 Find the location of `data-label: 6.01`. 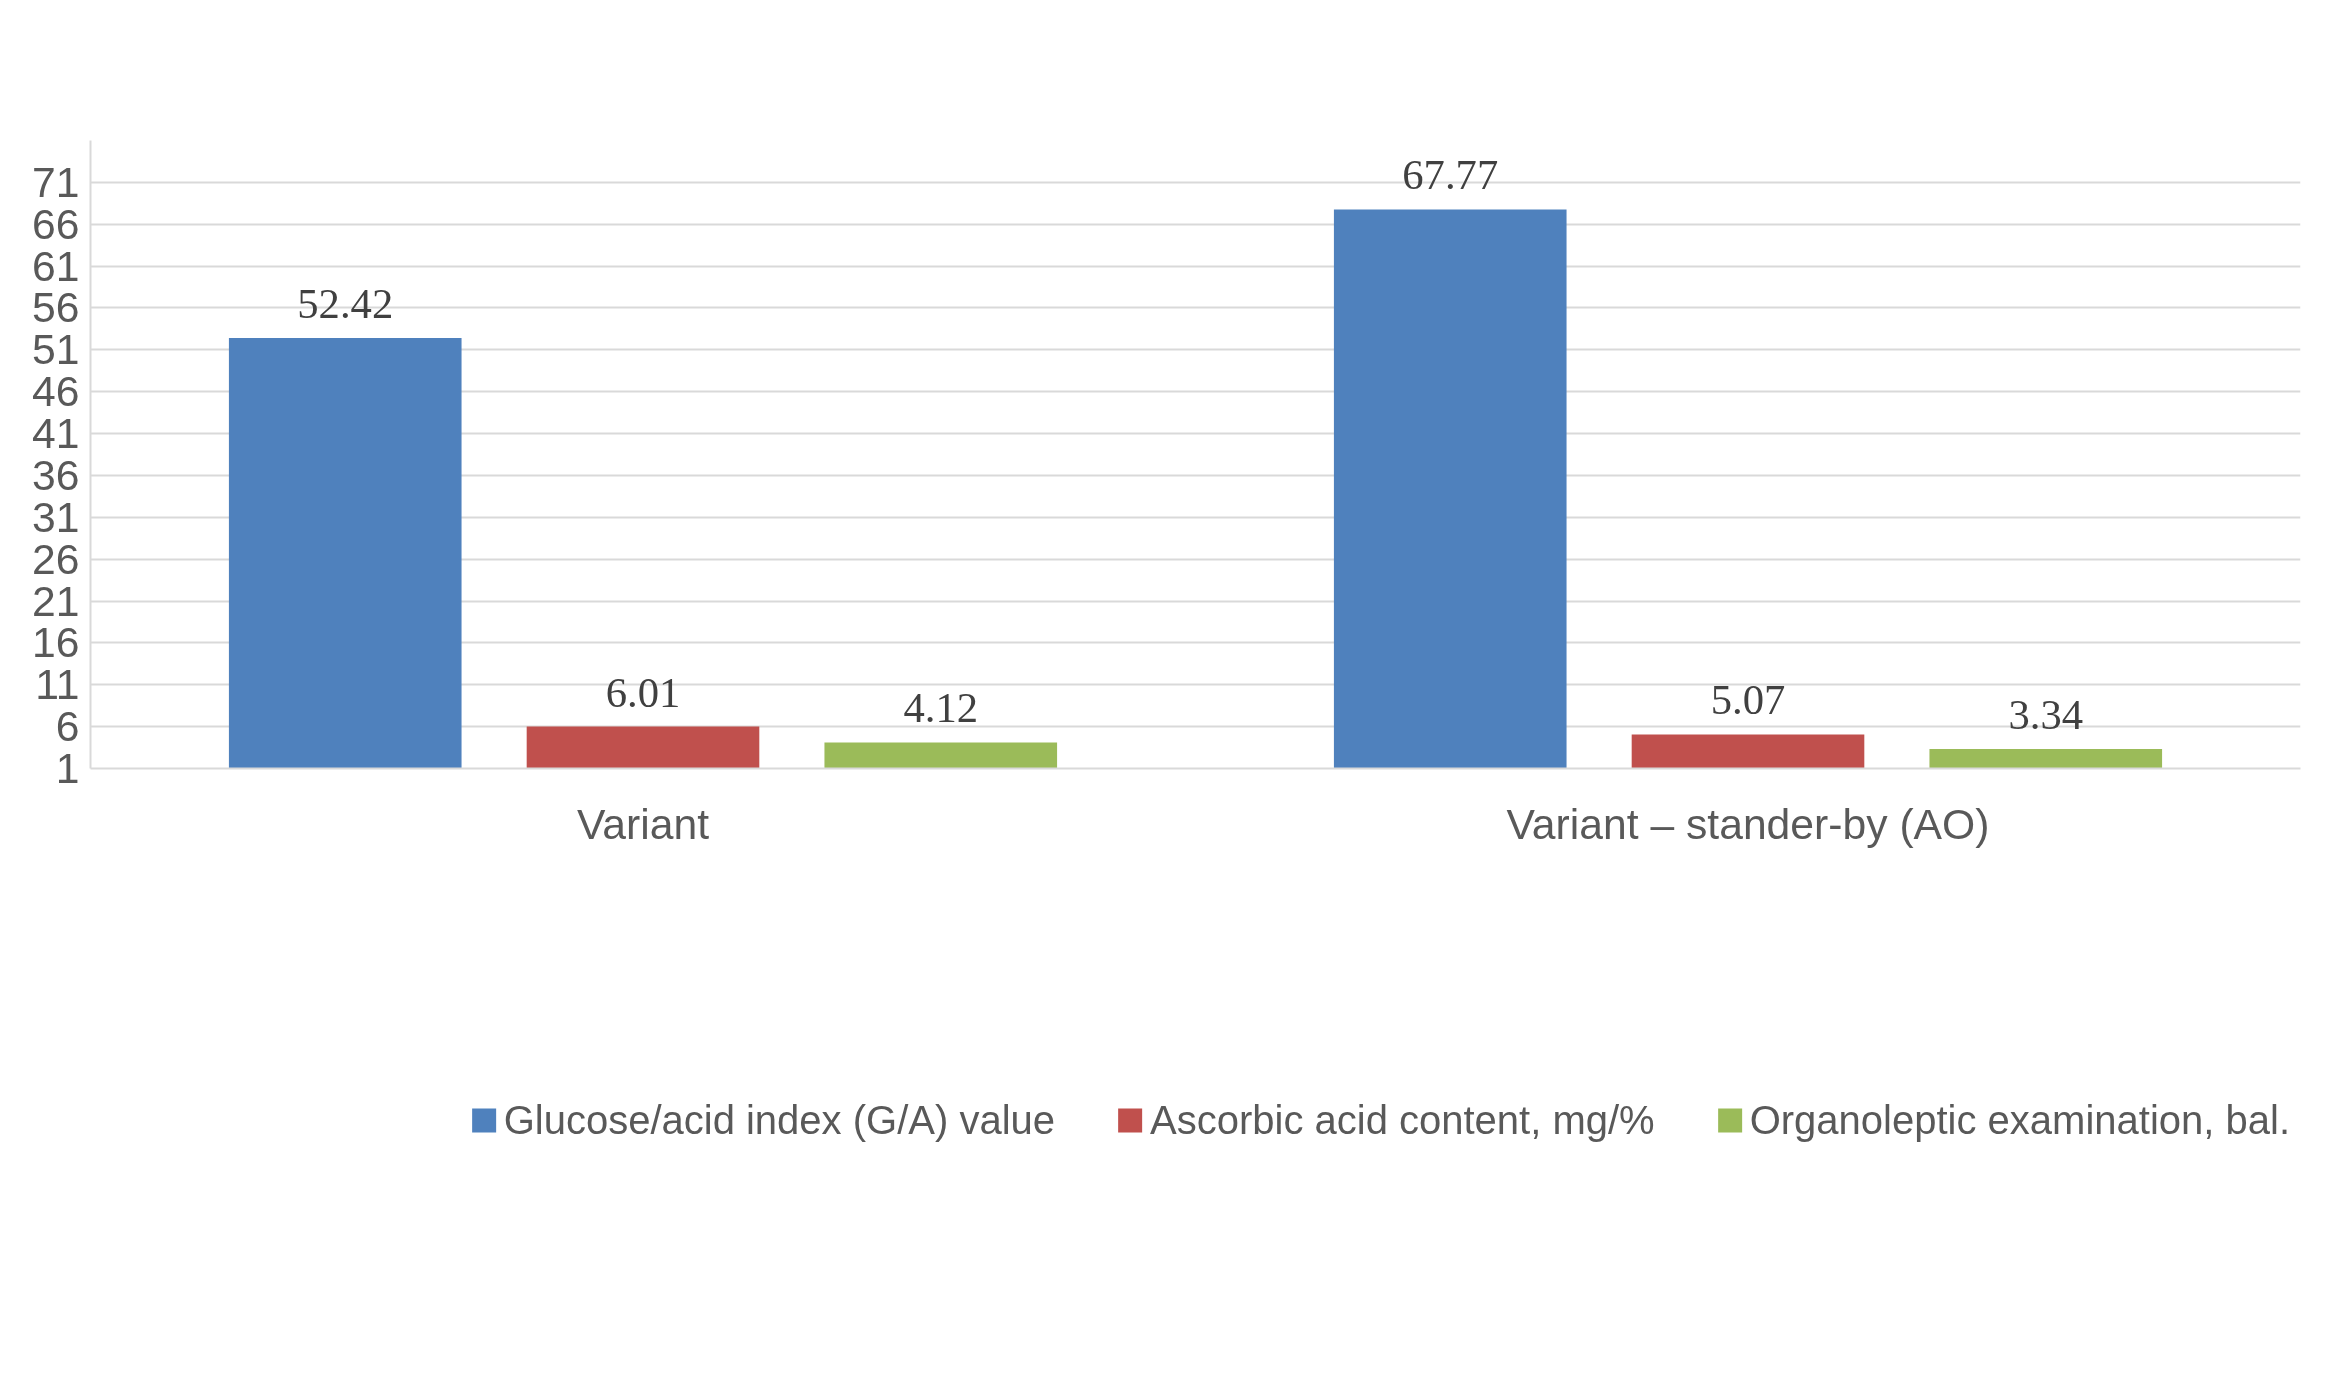

data-label: 6.01 is located at coordinates (643, 692).